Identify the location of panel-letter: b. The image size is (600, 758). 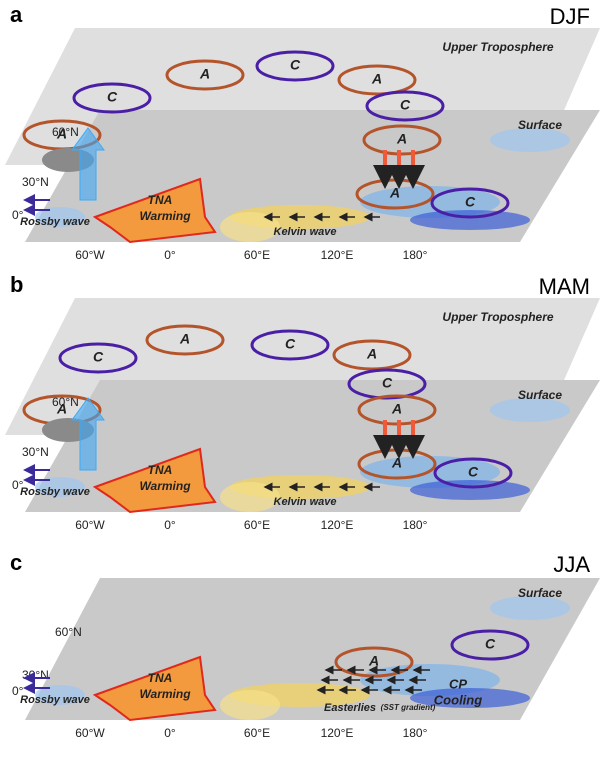
(16, 284).